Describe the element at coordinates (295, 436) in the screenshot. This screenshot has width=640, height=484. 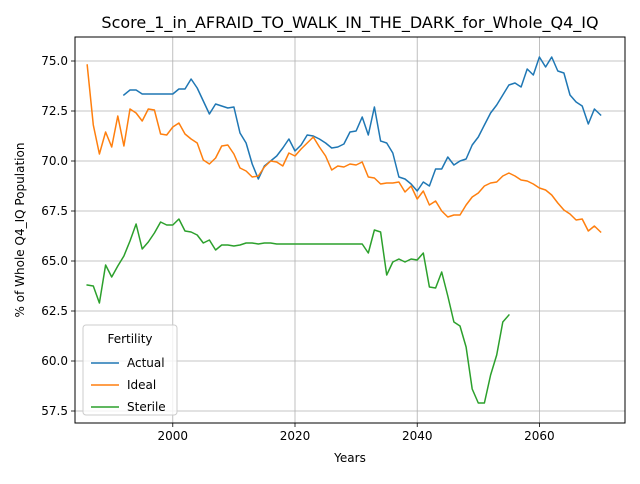
I see `x-tick-label: 2020` at that location.